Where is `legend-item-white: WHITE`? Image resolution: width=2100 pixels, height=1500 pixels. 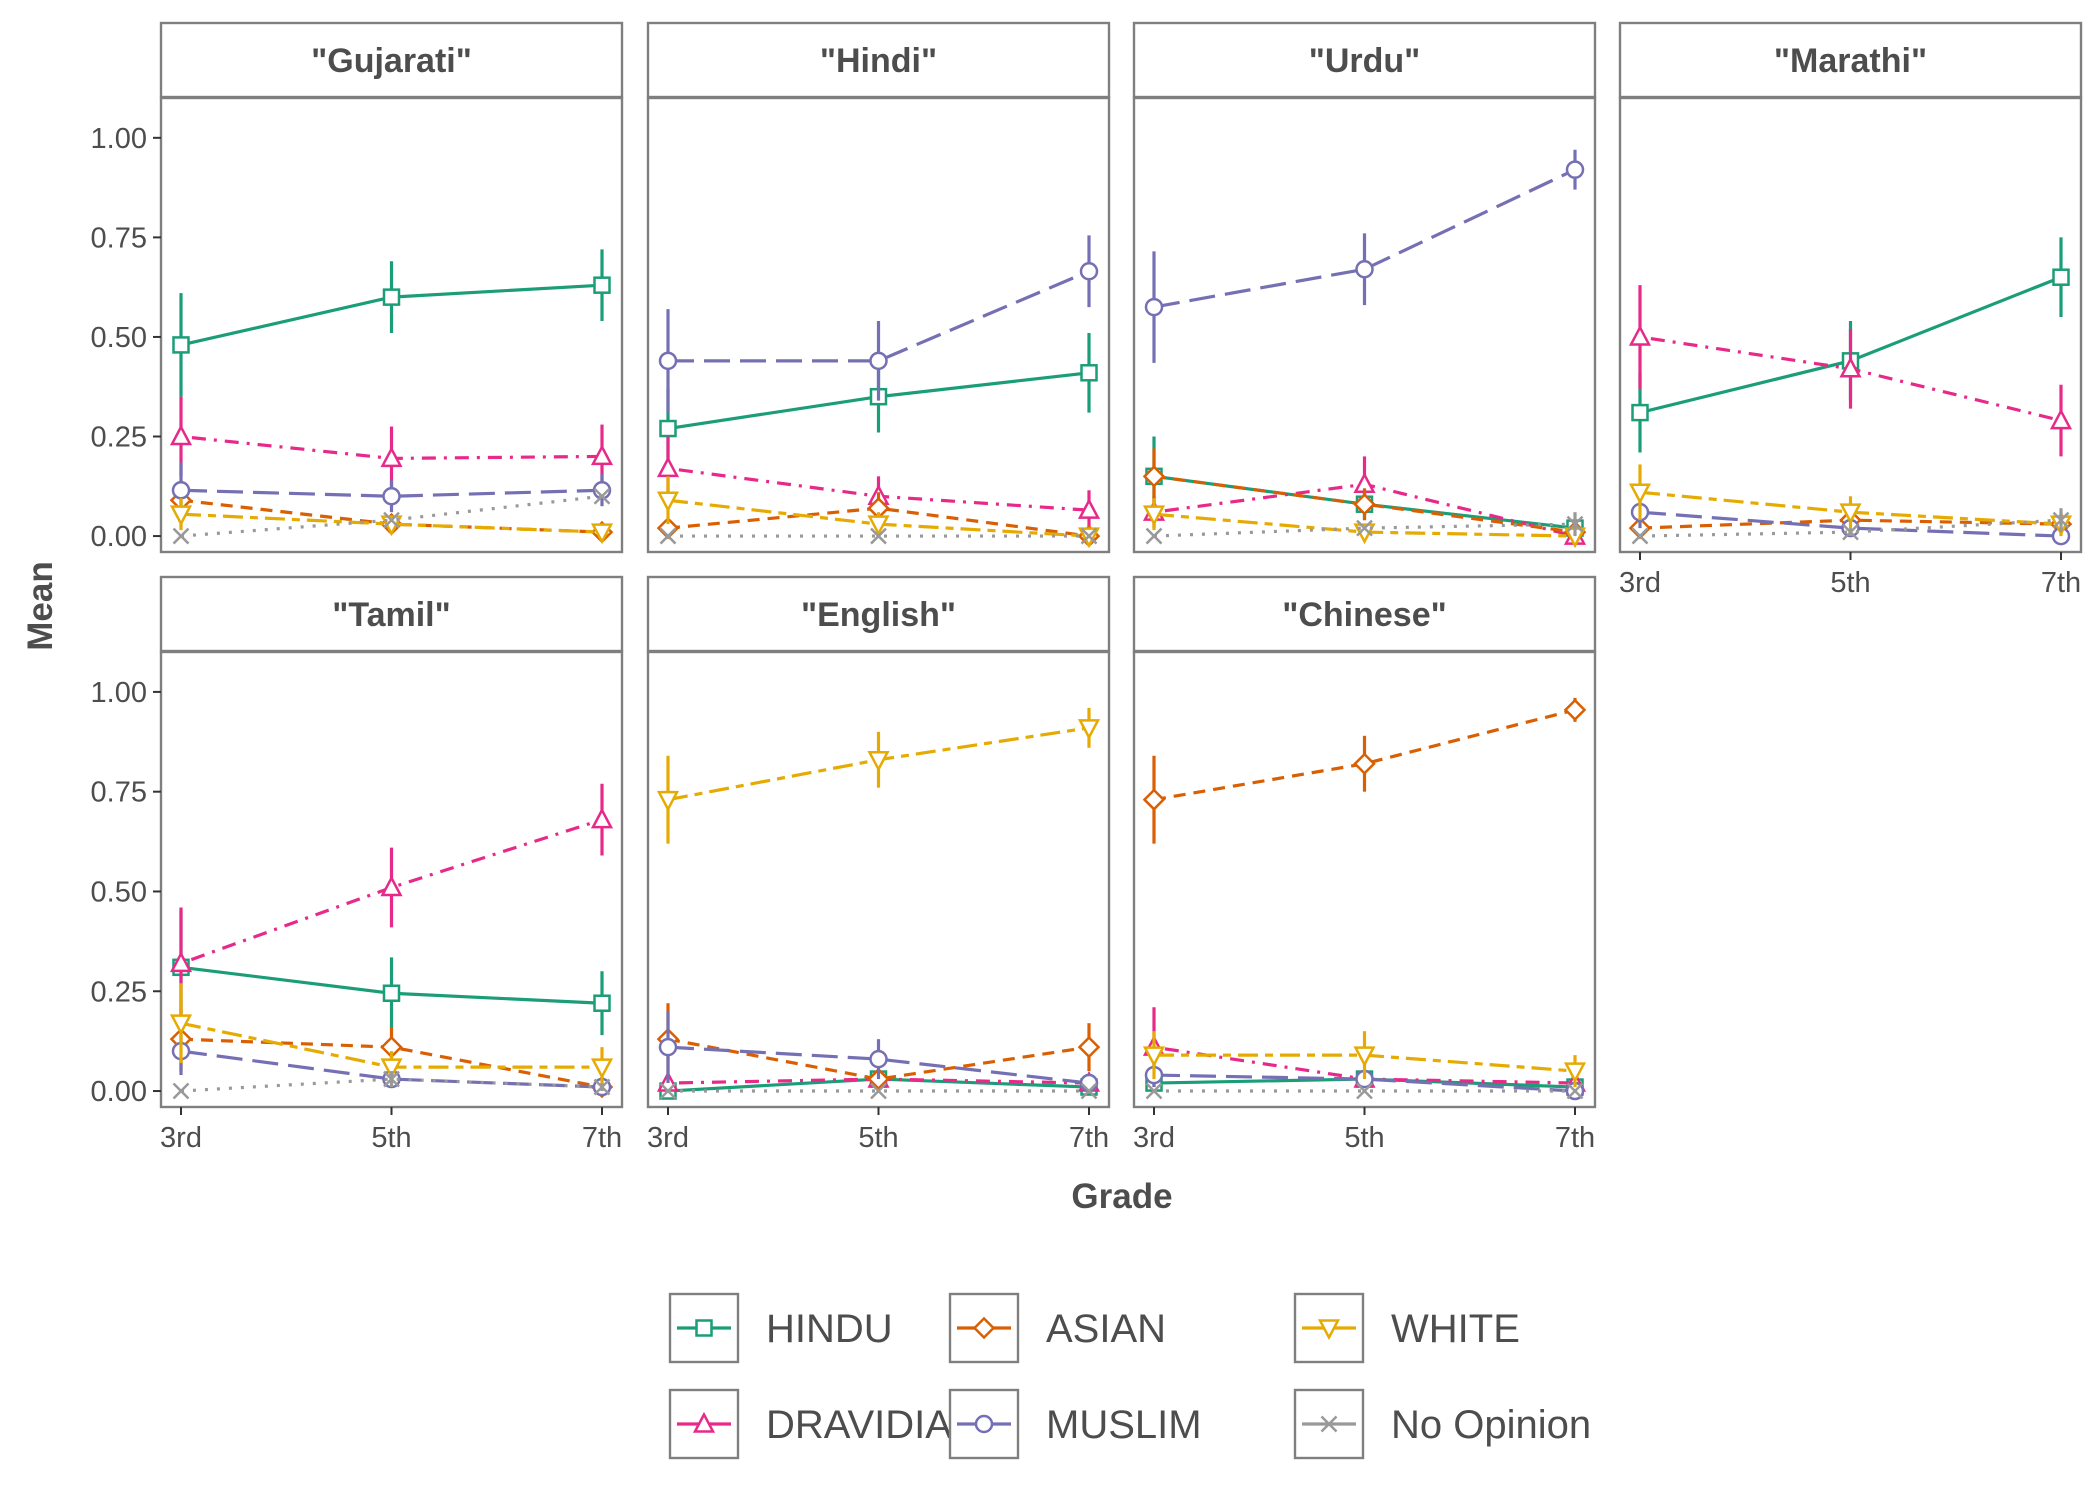 legend-item-white: WHITE is located at coordinates (1406, 1328).